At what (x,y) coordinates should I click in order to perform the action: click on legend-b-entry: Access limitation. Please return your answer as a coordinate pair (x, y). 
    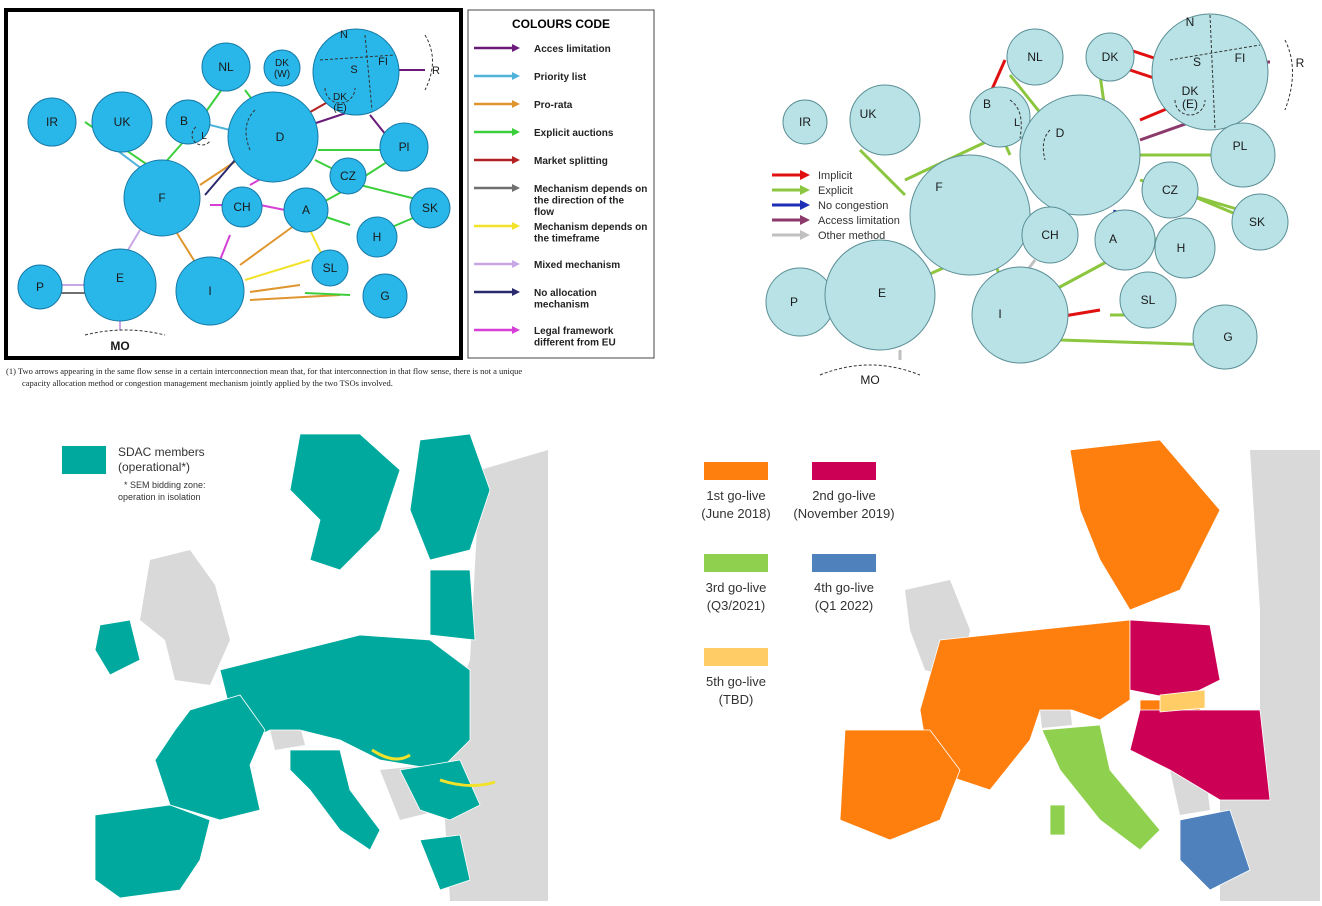
    Looking at the image, I should click on (836, 221).